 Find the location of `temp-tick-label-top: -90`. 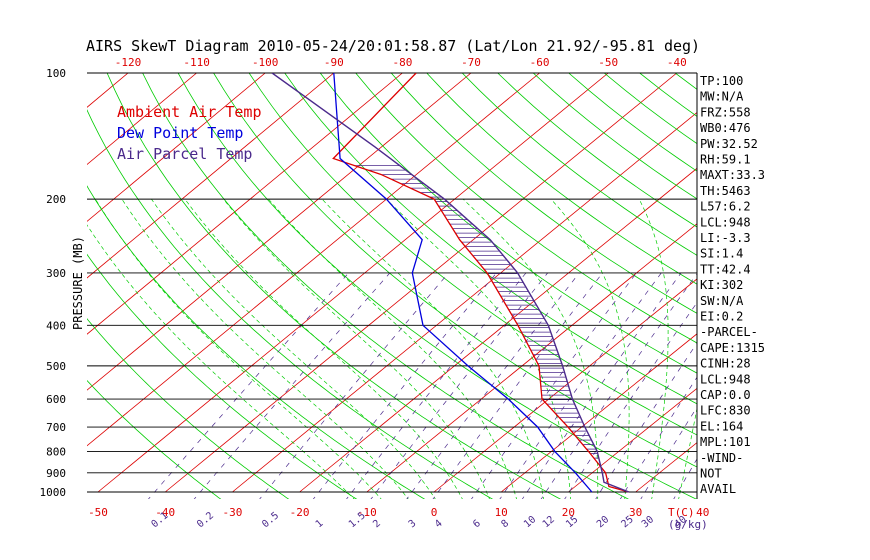

temp-tick-label-top: -90 is located at coordinates (334, 62).